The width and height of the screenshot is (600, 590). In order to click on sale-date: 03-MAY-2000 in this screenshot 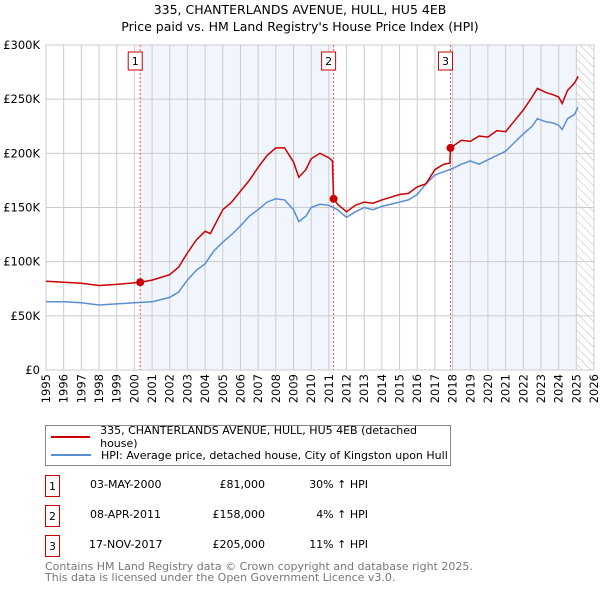, I will do `click(126, 484)`.